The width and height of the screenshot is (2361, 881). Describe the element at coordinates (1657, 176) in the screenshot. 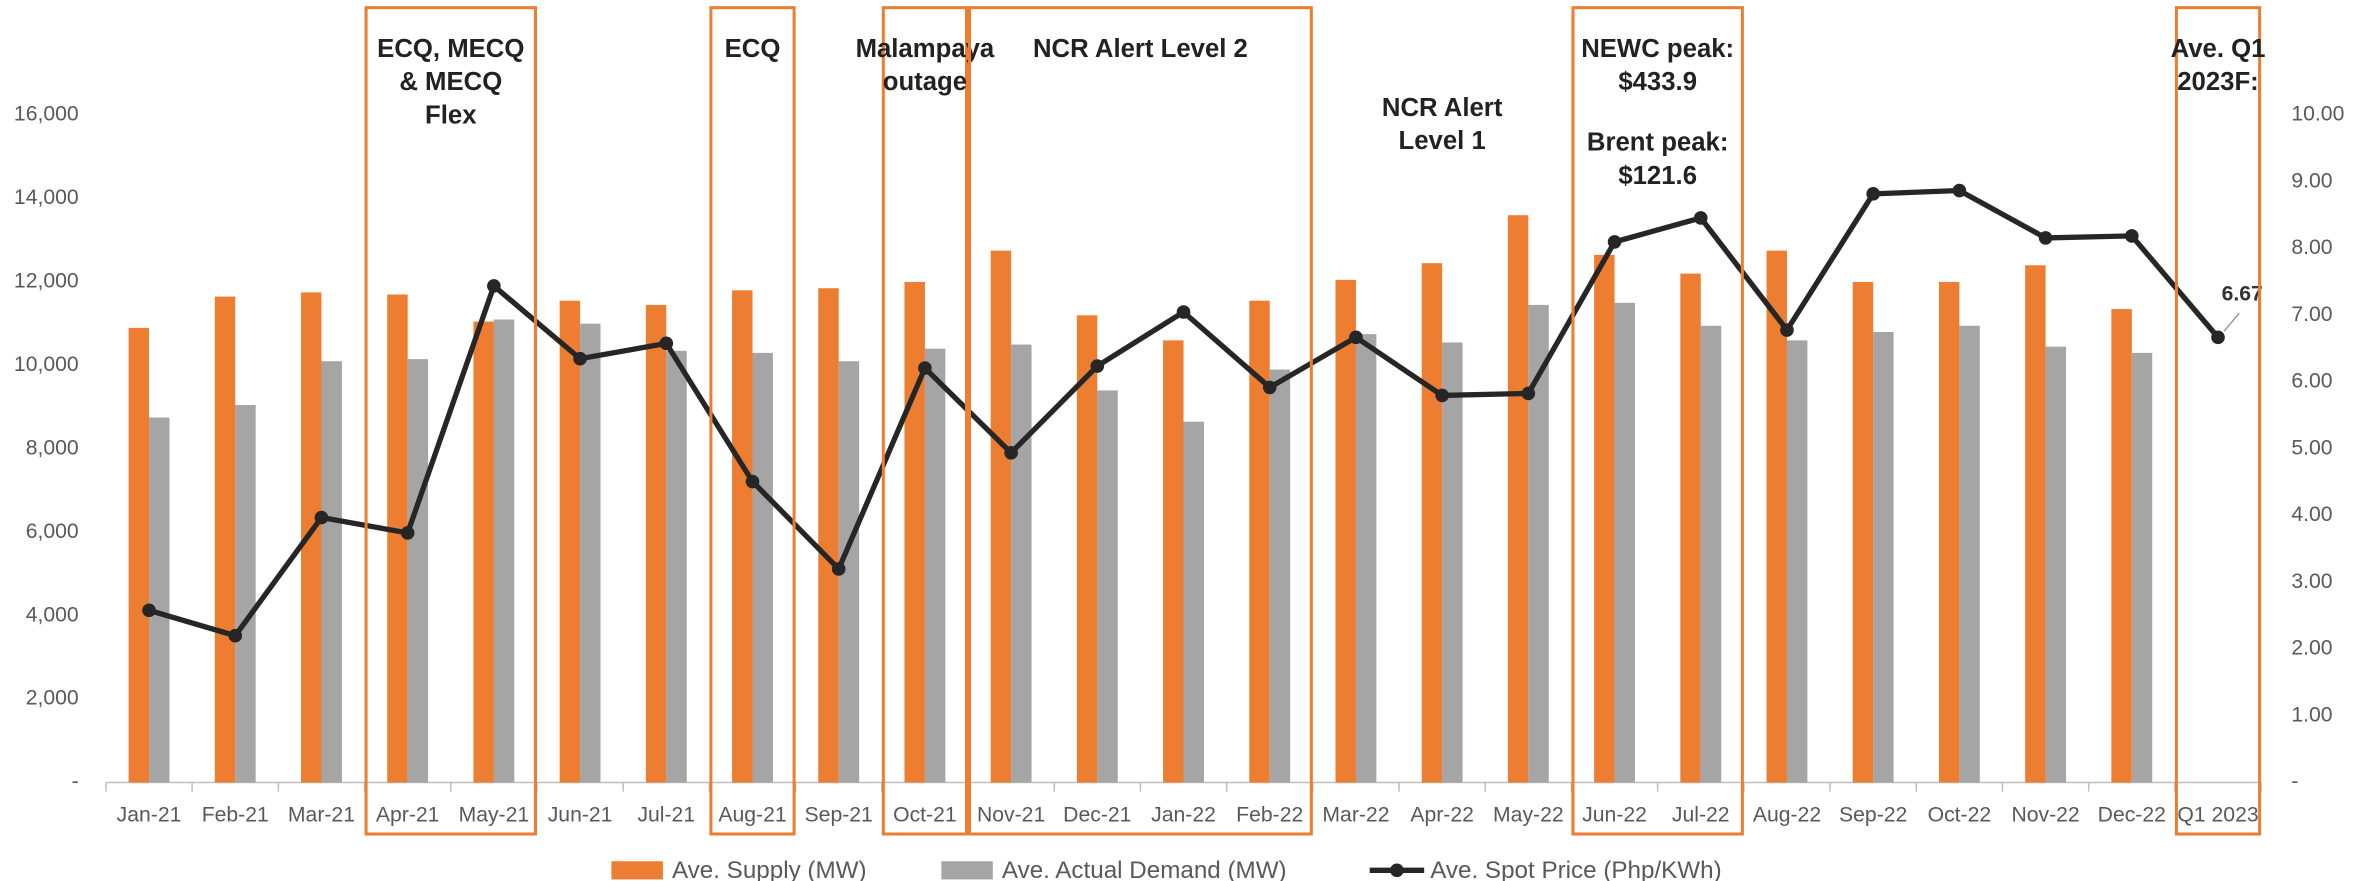

I see `annotation-text: $121.6` at that location.